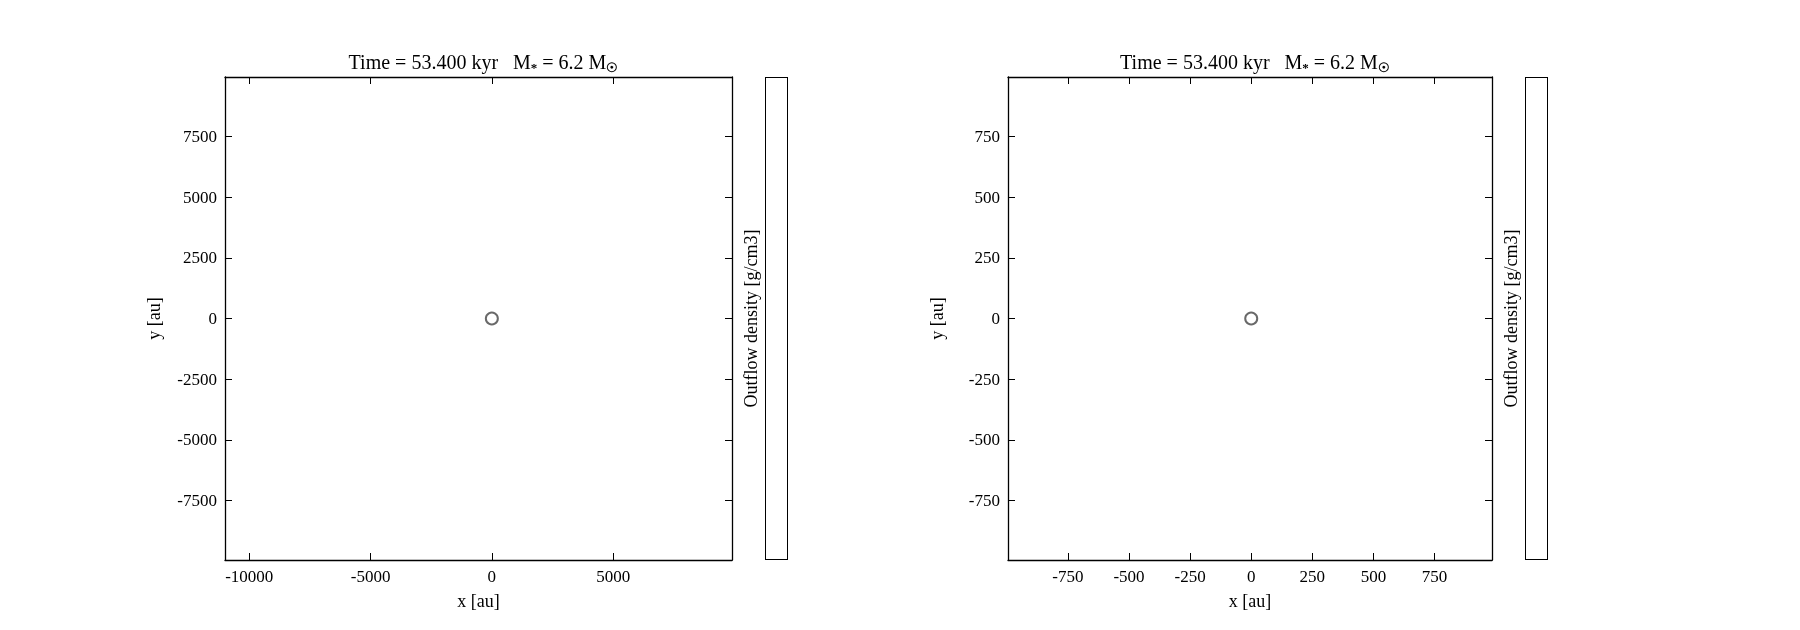 The width and height of the screenshot is (1800, 630). Describe the element at coordinates (197, 501) in the screenshot. I see `y-tick-label: -7500` at that location.